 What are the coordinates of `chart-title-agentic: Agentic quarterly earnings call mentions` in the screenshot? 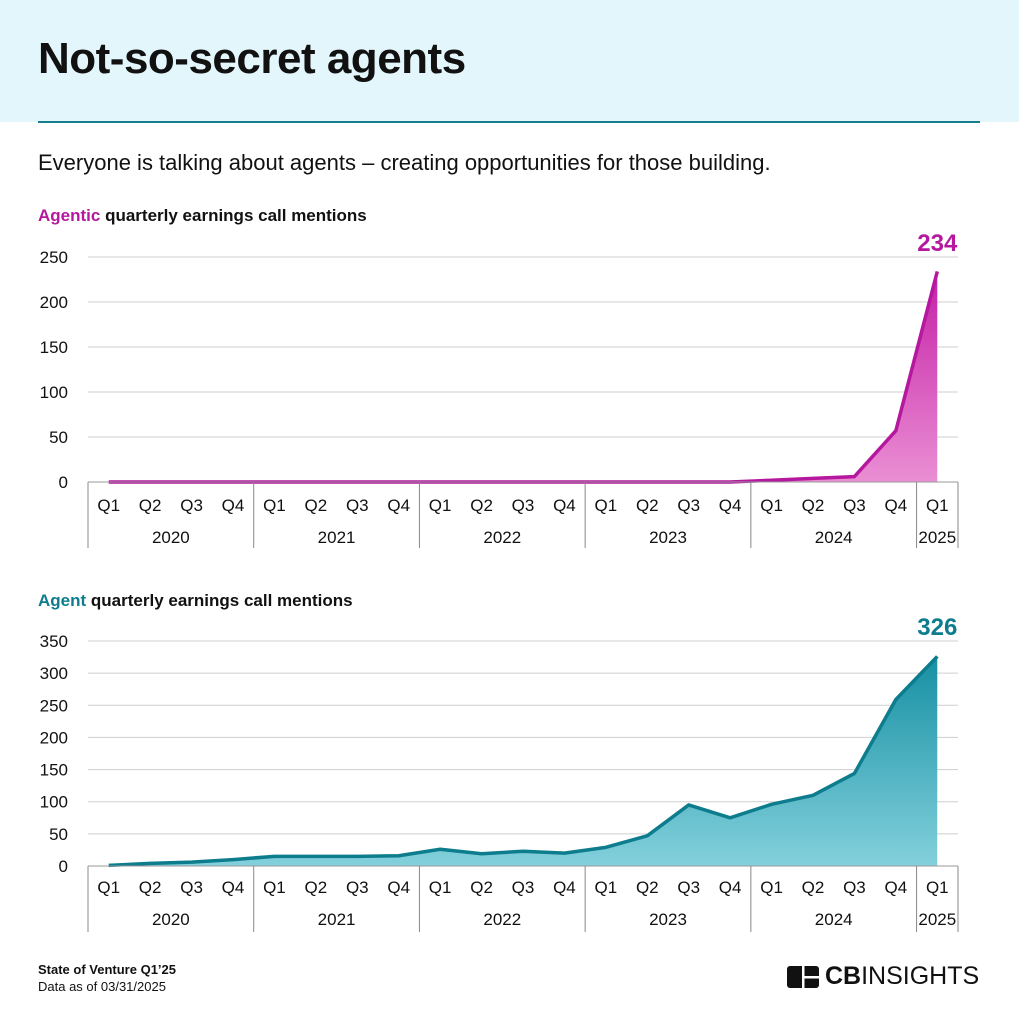 It's located at (202, 216).